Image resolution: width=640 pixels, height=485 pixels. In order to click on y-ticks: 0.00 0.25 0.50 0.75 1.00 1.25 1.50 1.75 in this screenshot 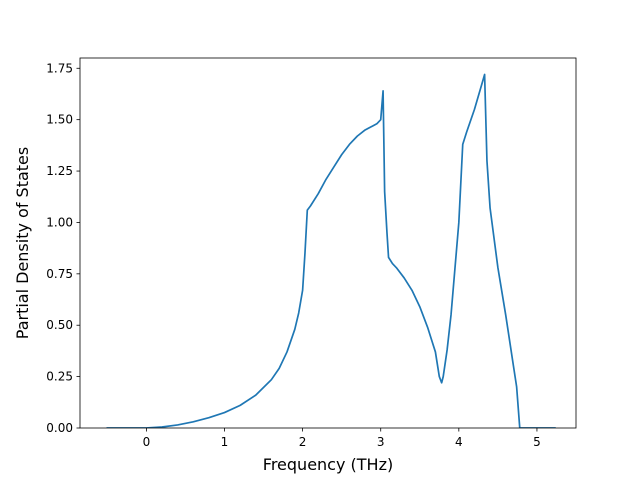, I will do `click(63, 248)`.